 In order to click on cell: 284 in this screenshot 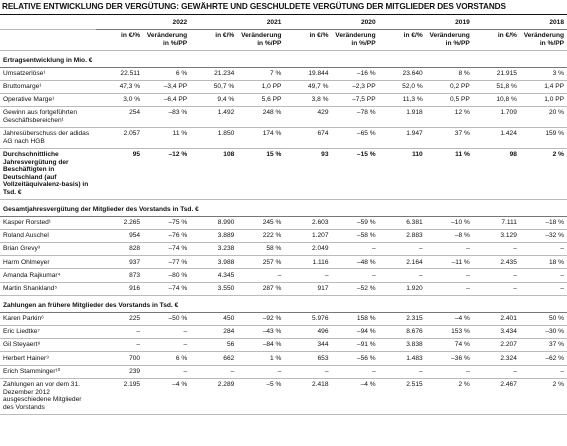, I will do `click(214, 332)`.